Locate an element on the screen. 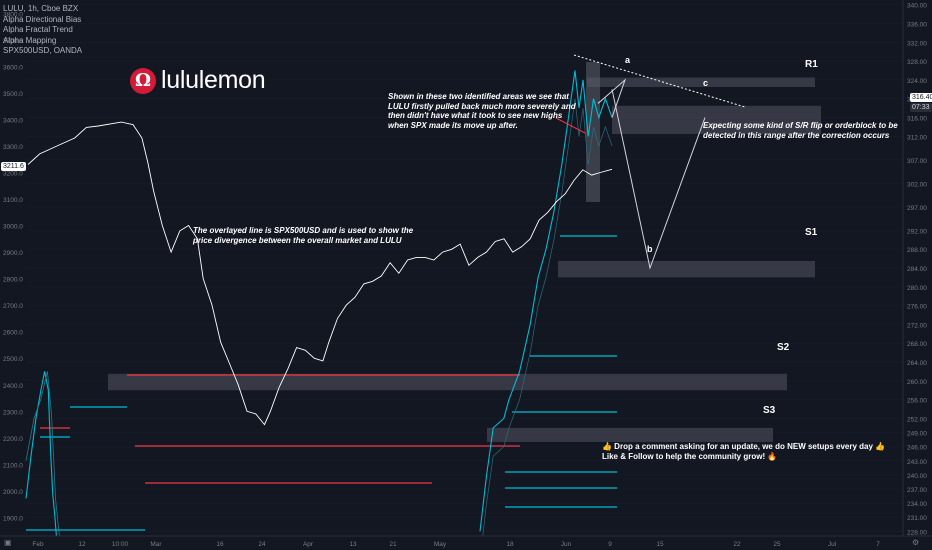 Image resolution: width=932 pixels, height=550 pixels. time-tick-label: 9 is located at coordinates (610, 544).